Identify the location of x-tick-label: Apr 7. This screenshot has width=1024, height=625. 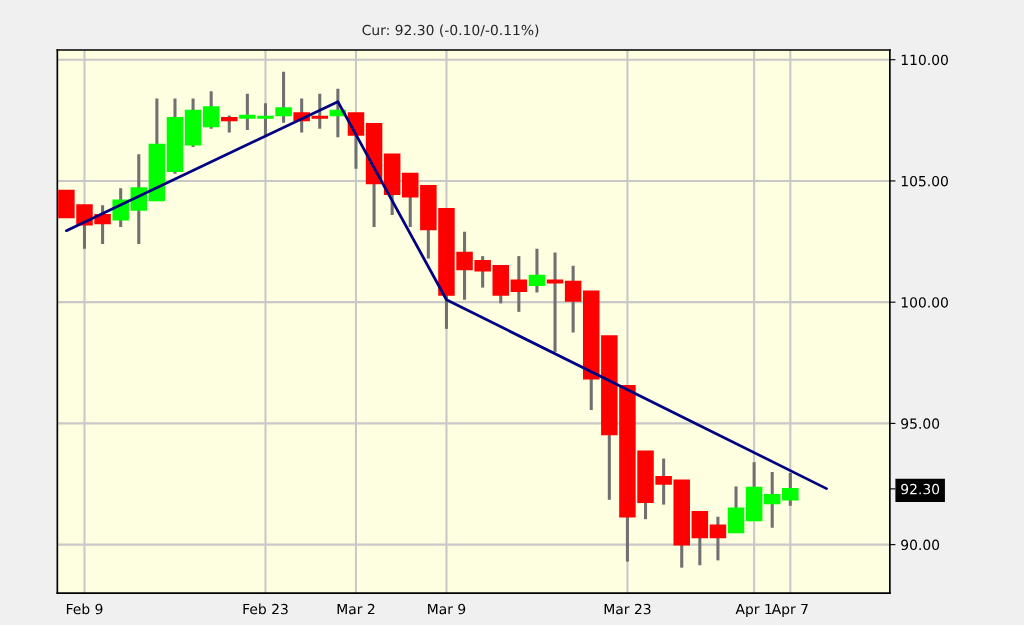
(789, 610).